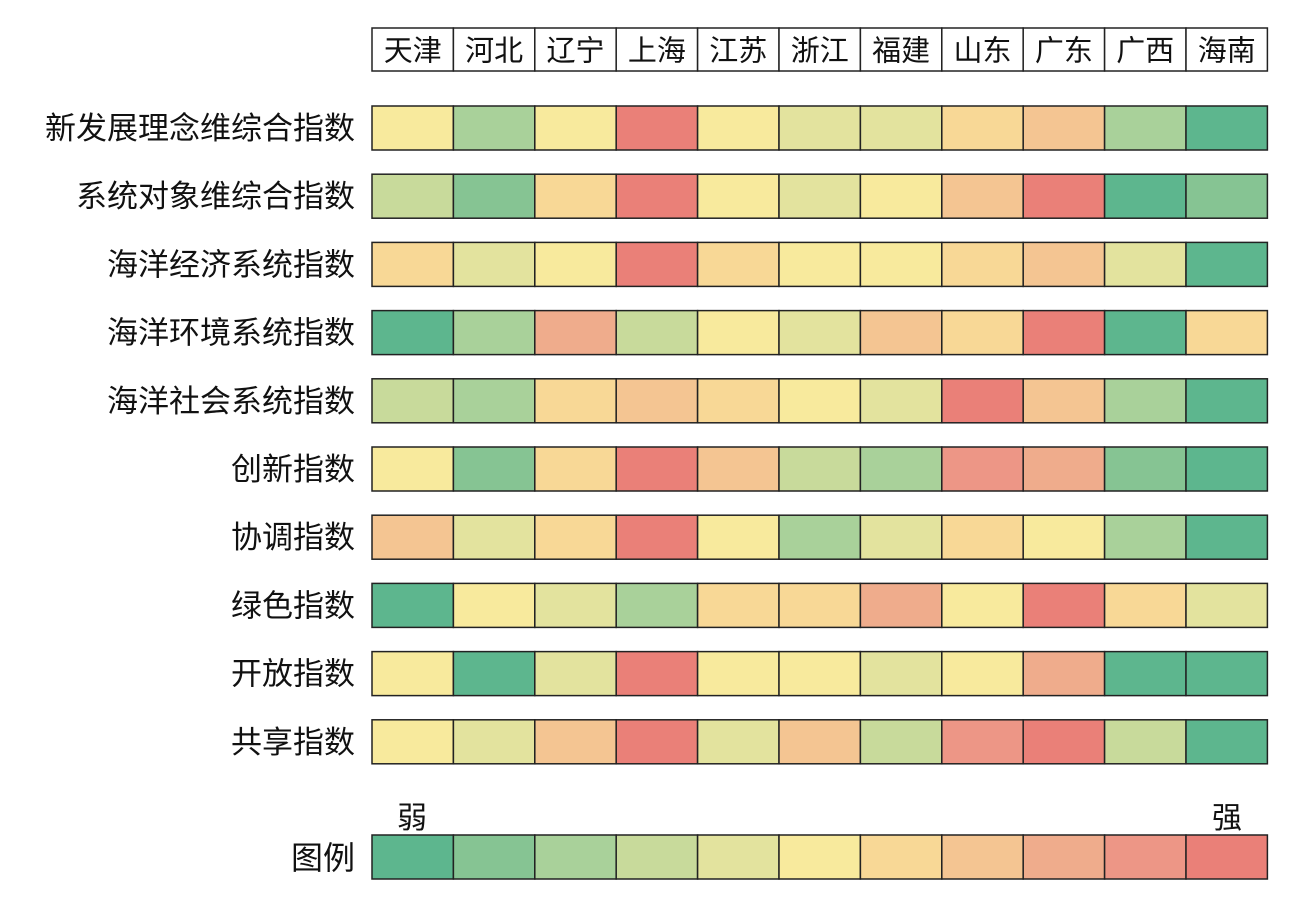  I want to click on legend-weak-label: 弱, so click(412, 818).